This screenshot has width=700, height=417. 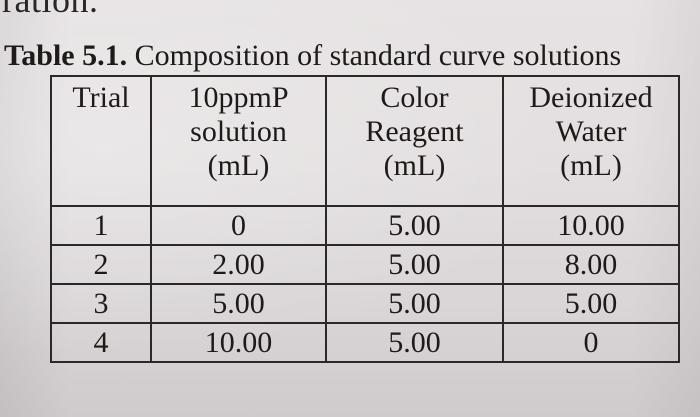 I want to click on table-row: 3 5.00 5.00 5.00, so click(x=365, y=303).